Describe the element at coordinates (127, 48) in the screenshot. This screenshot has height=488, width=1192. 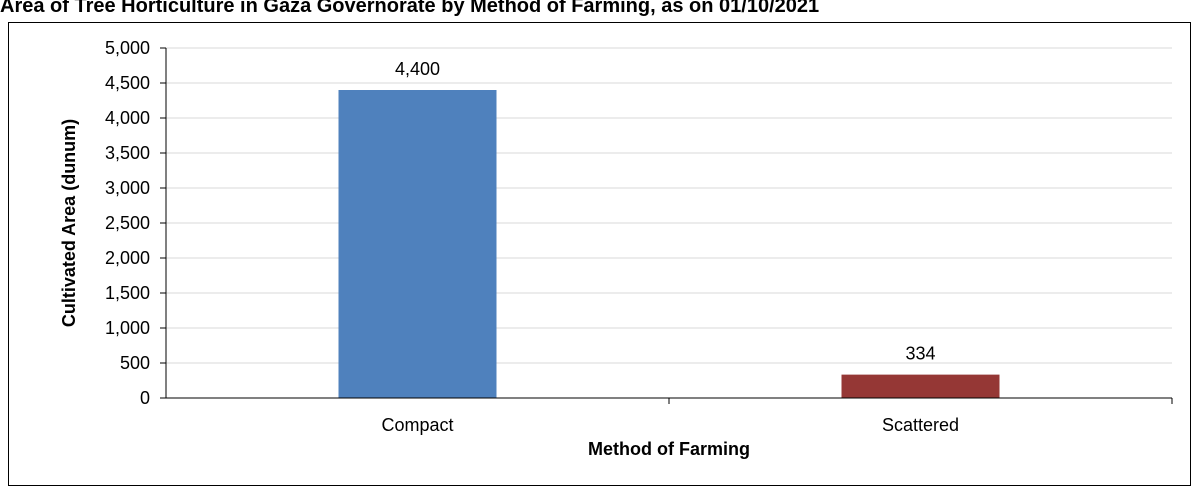
I see `y-tick-label: 5,000` at that location.